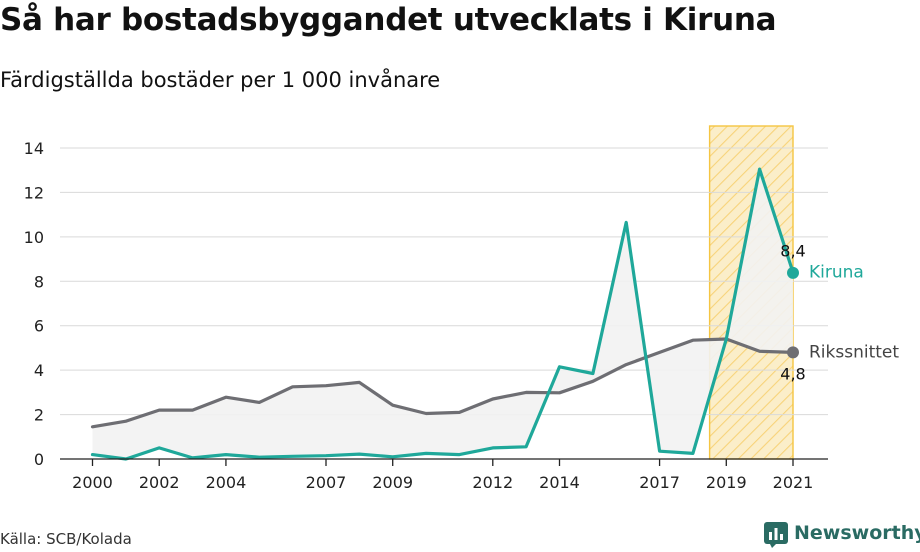  What do you see at coordinates (726, 482) in the screenshot?
I see `x-tick-label: 2019` at bounding box center [726, 482].